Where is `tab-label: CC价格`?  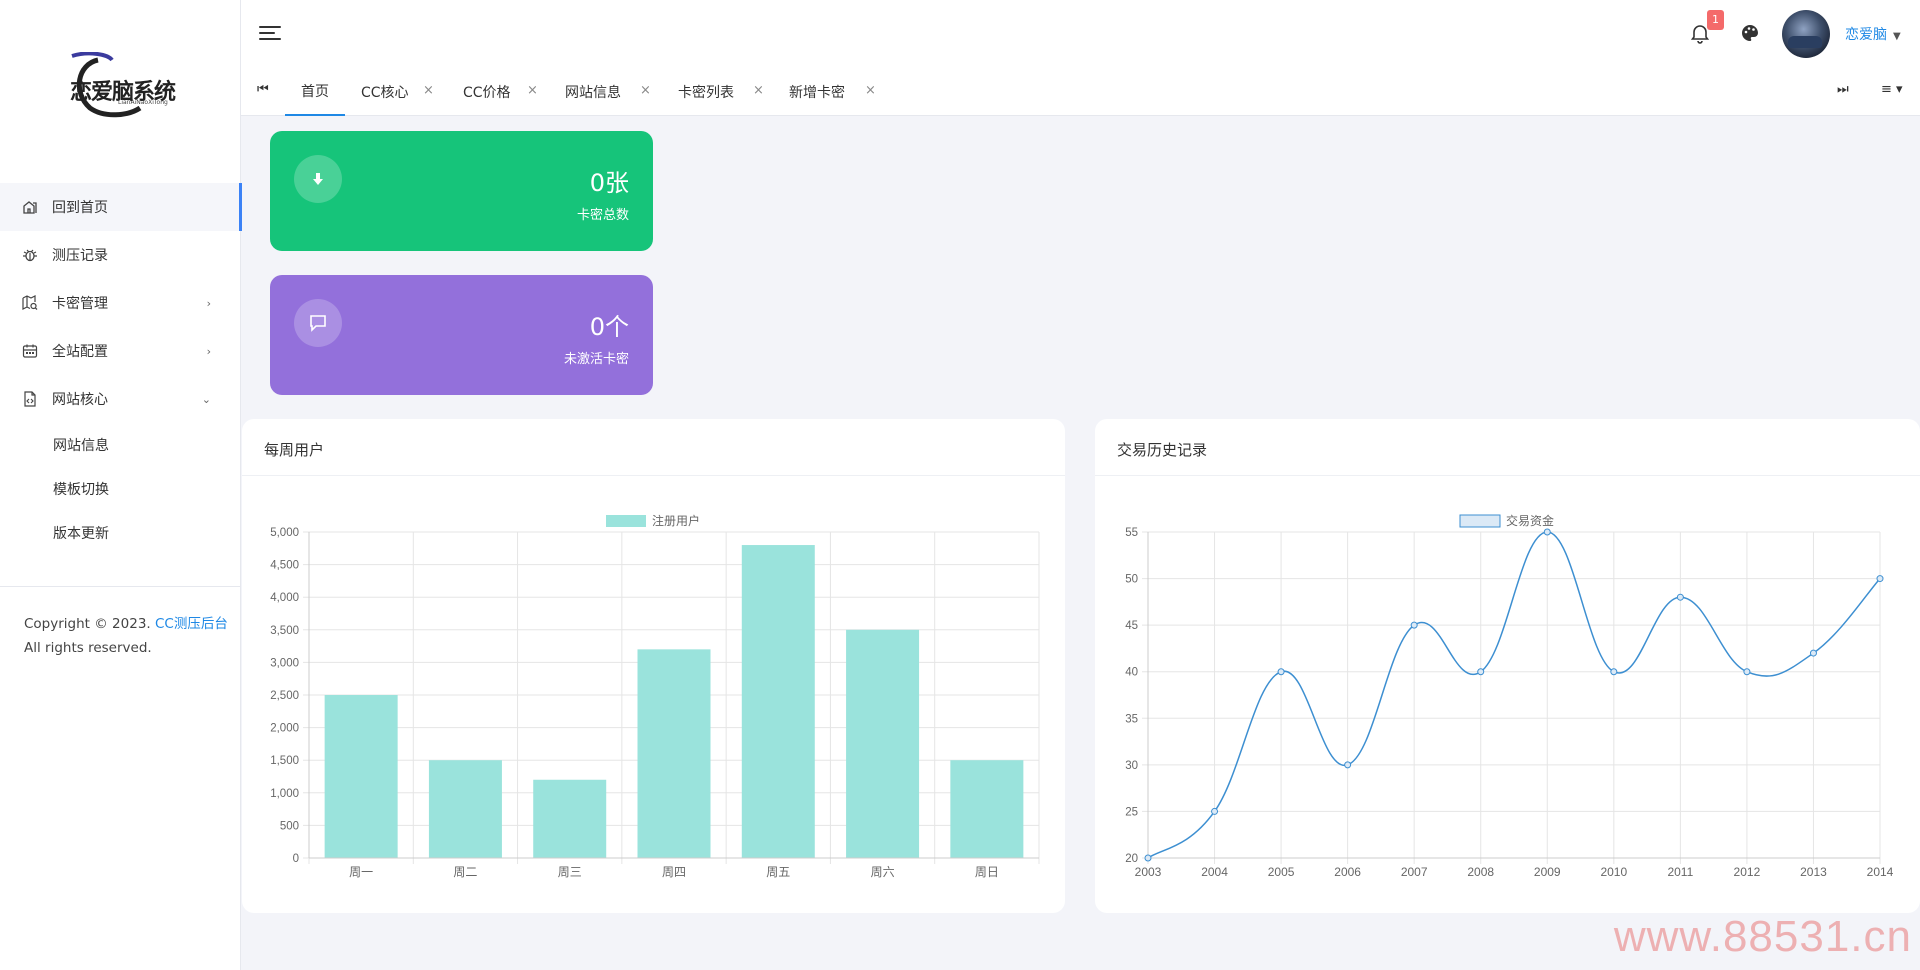 tab-label: CC价格 is located at coordinates (487, 93).